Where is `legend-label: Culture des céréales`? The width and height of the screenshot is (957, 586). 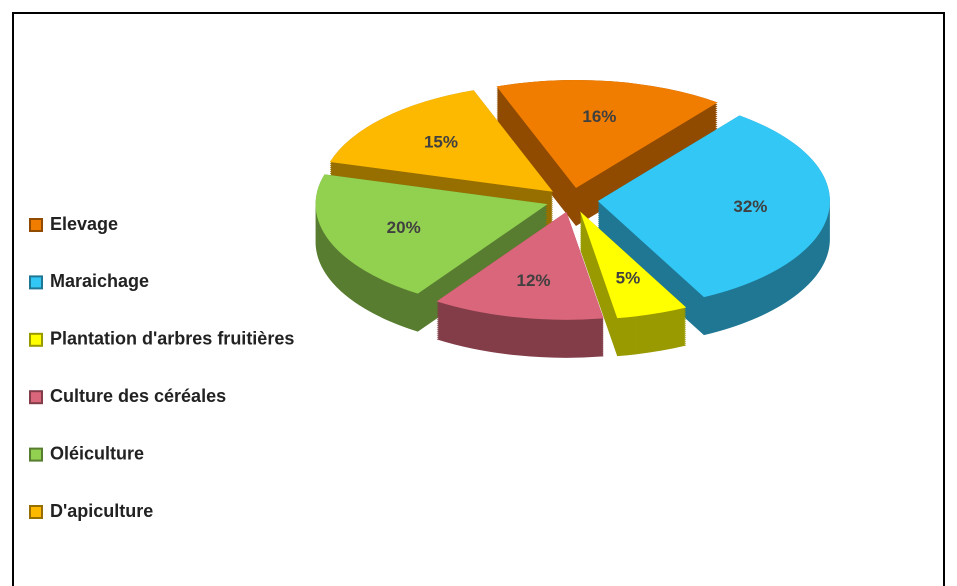
legend-label: Culture des céréales is located at coordinates (138, 396).